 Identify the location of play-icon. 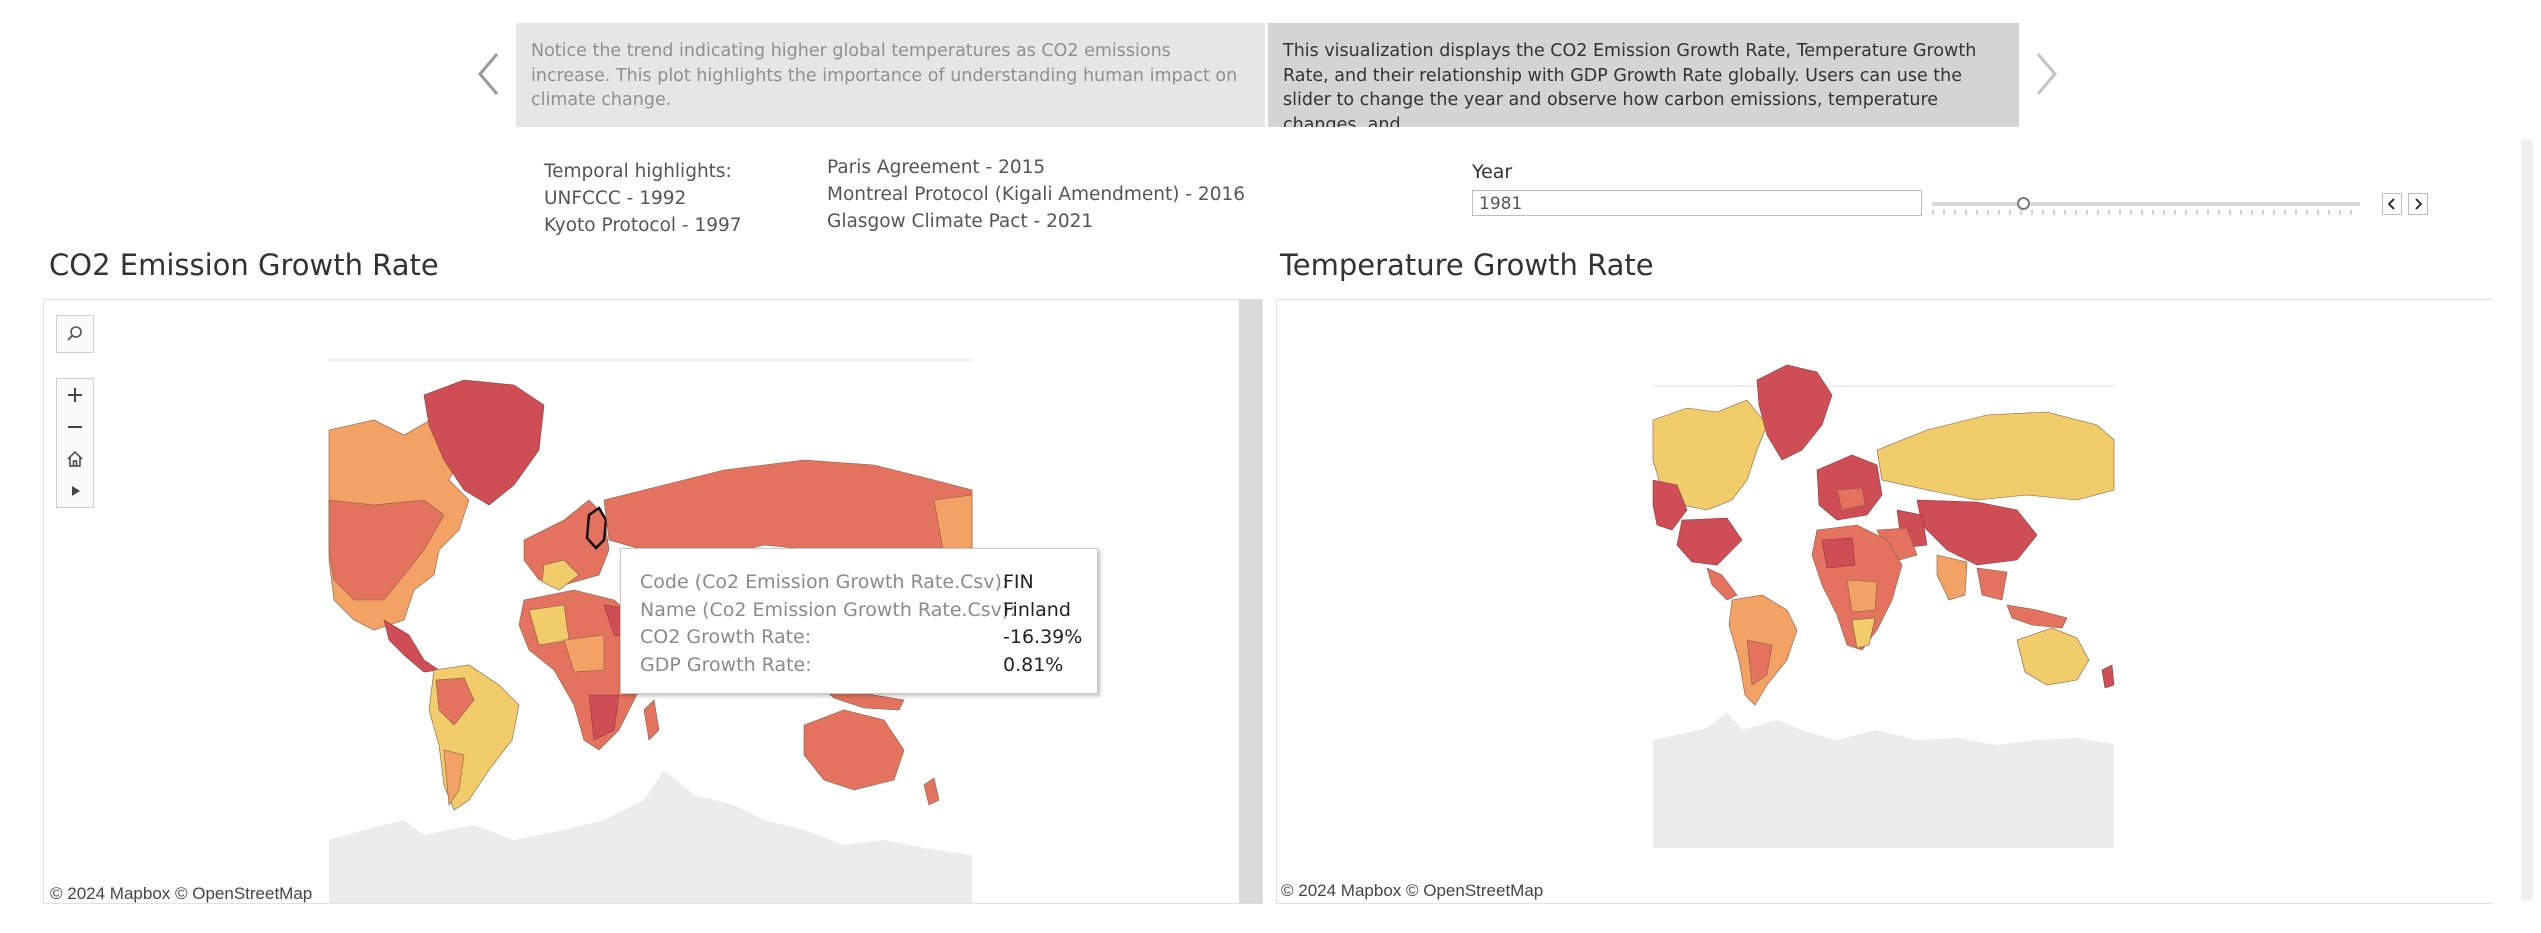
(76, 491).